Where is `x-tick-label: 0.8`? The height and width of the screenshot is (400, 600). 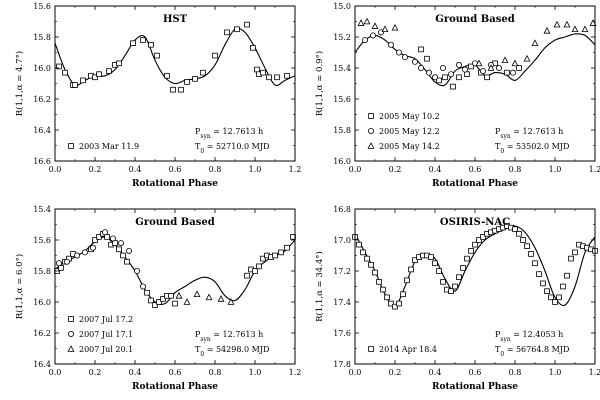 x-tick-label: 0.8 is located at coordinates (215, 372).